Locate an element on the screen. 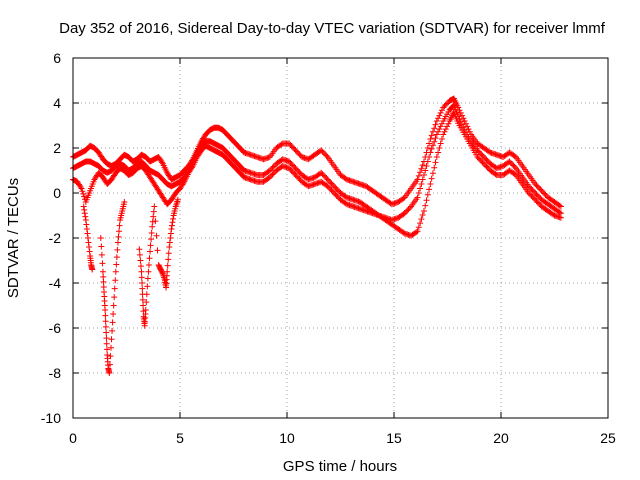 The image size is (640, 480). y-tick-label: 0 is located at coordinates (57, 193).